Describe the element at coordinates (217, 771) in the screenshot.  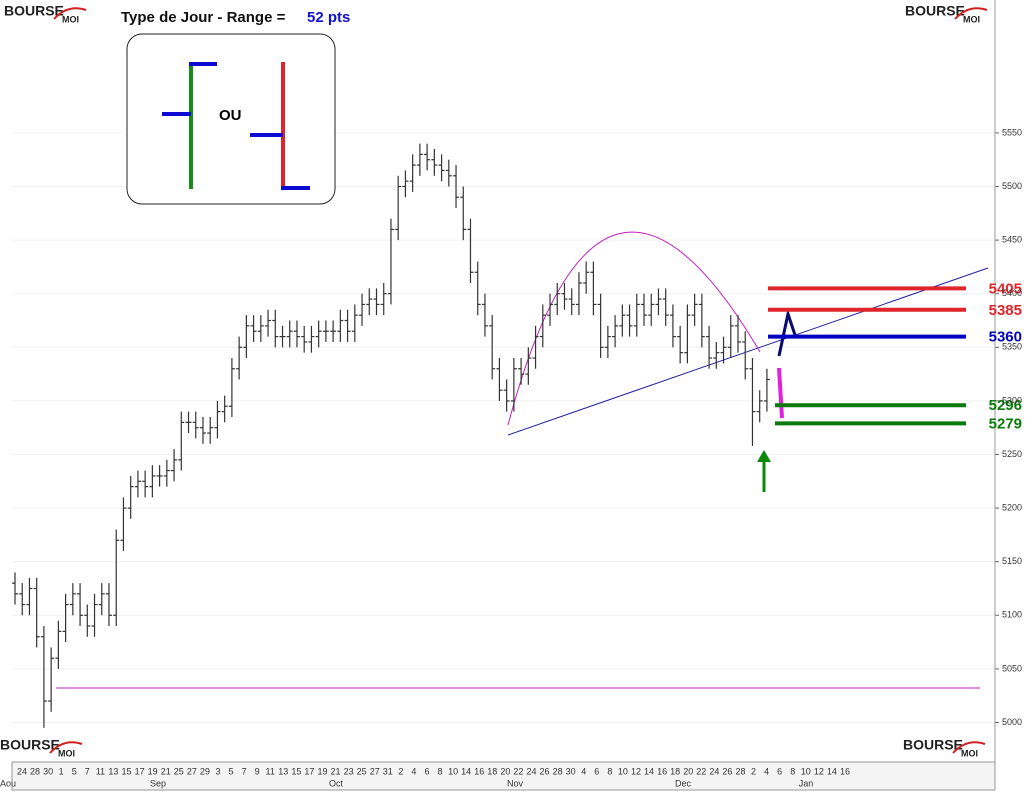
I see `x-tick-label: 3` at that location.